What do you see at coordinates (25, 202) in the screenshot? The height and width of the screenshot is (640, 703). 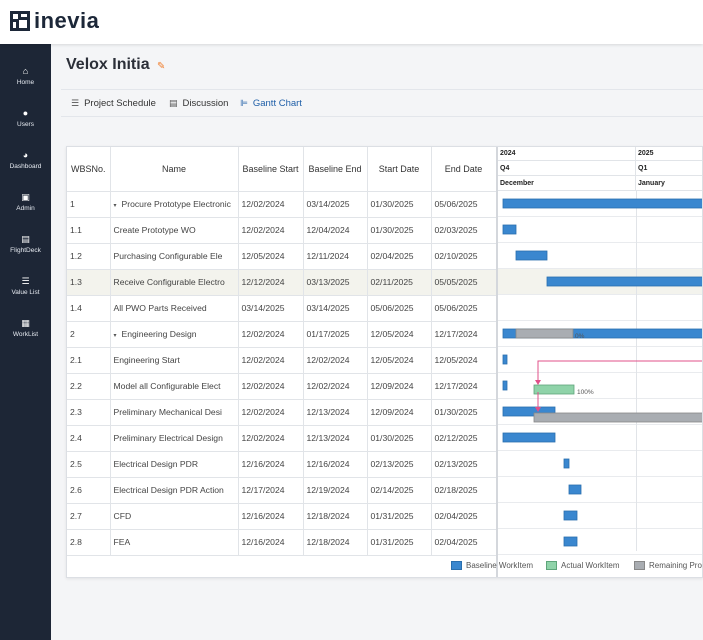 I see `sidebar-item-admin: ▣ Admin` at bounding box center [25, 202].